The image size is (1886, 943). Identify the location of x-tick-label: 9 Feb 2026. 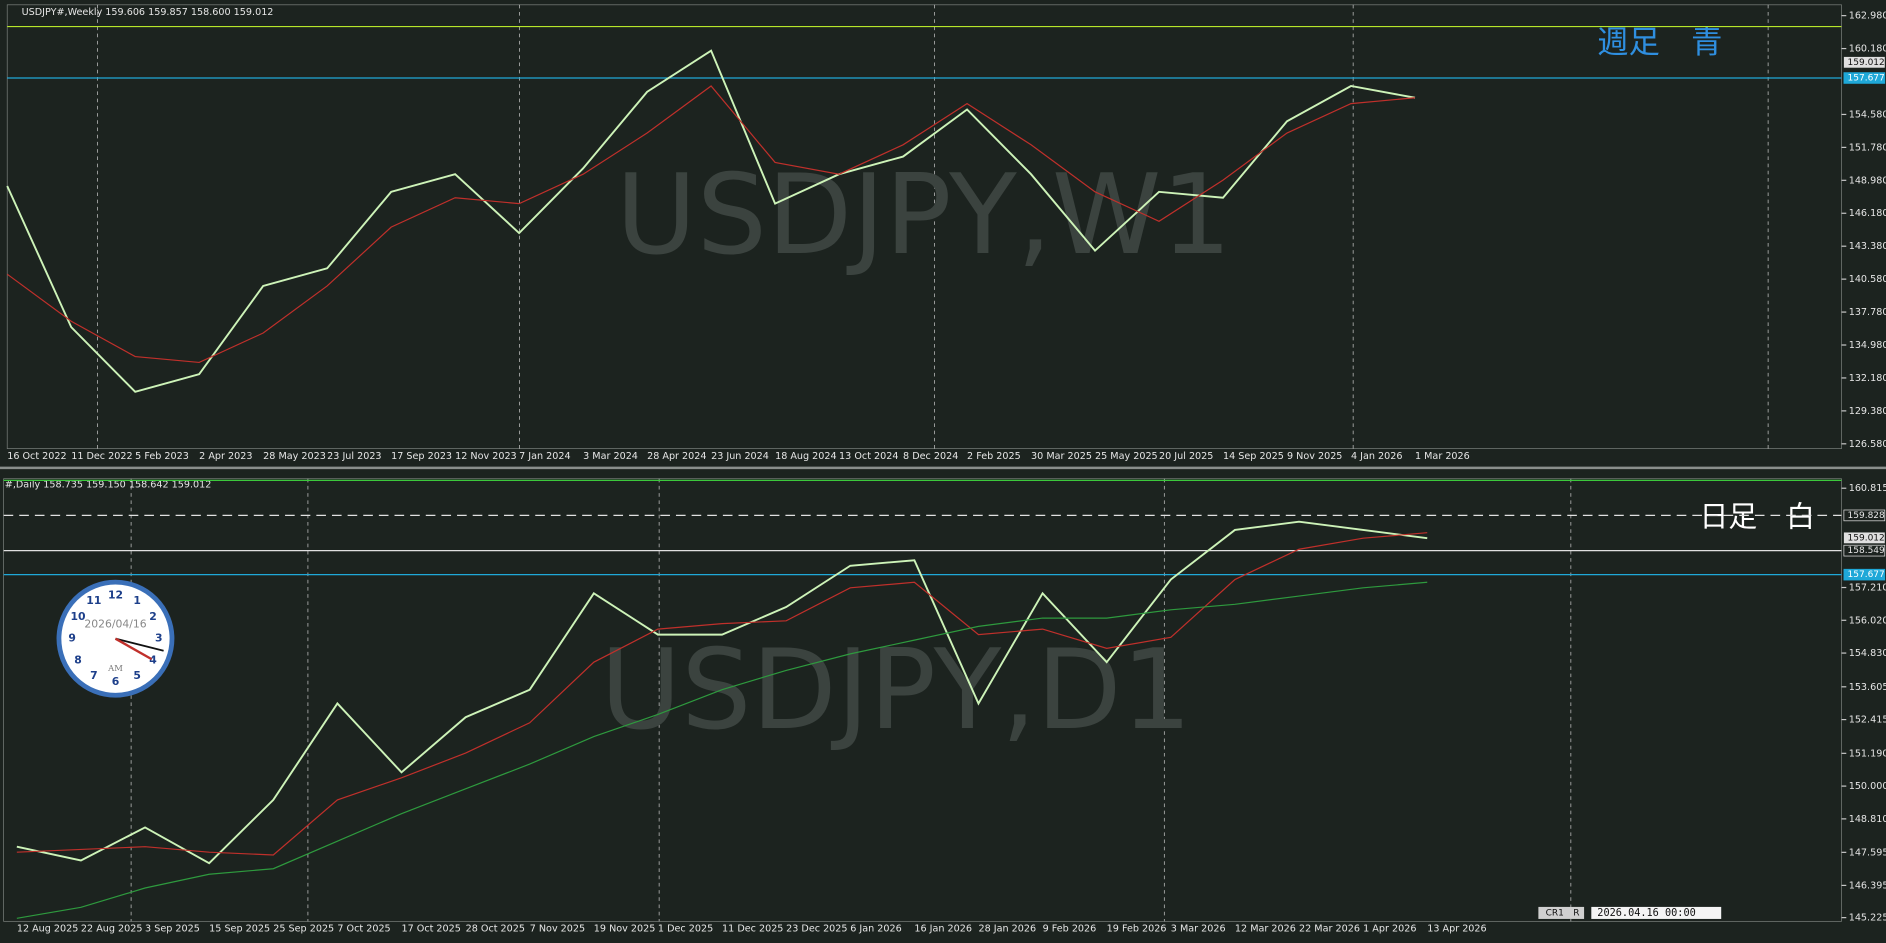
(1070, 929).